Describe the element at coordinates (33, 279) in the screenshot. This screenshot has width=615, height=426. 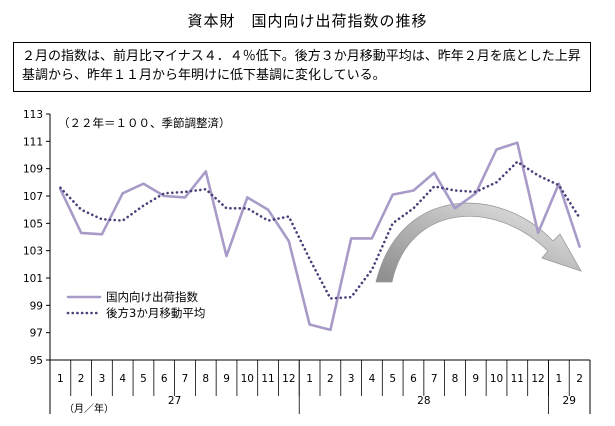
I see `y-tick-label: 101` at that location.